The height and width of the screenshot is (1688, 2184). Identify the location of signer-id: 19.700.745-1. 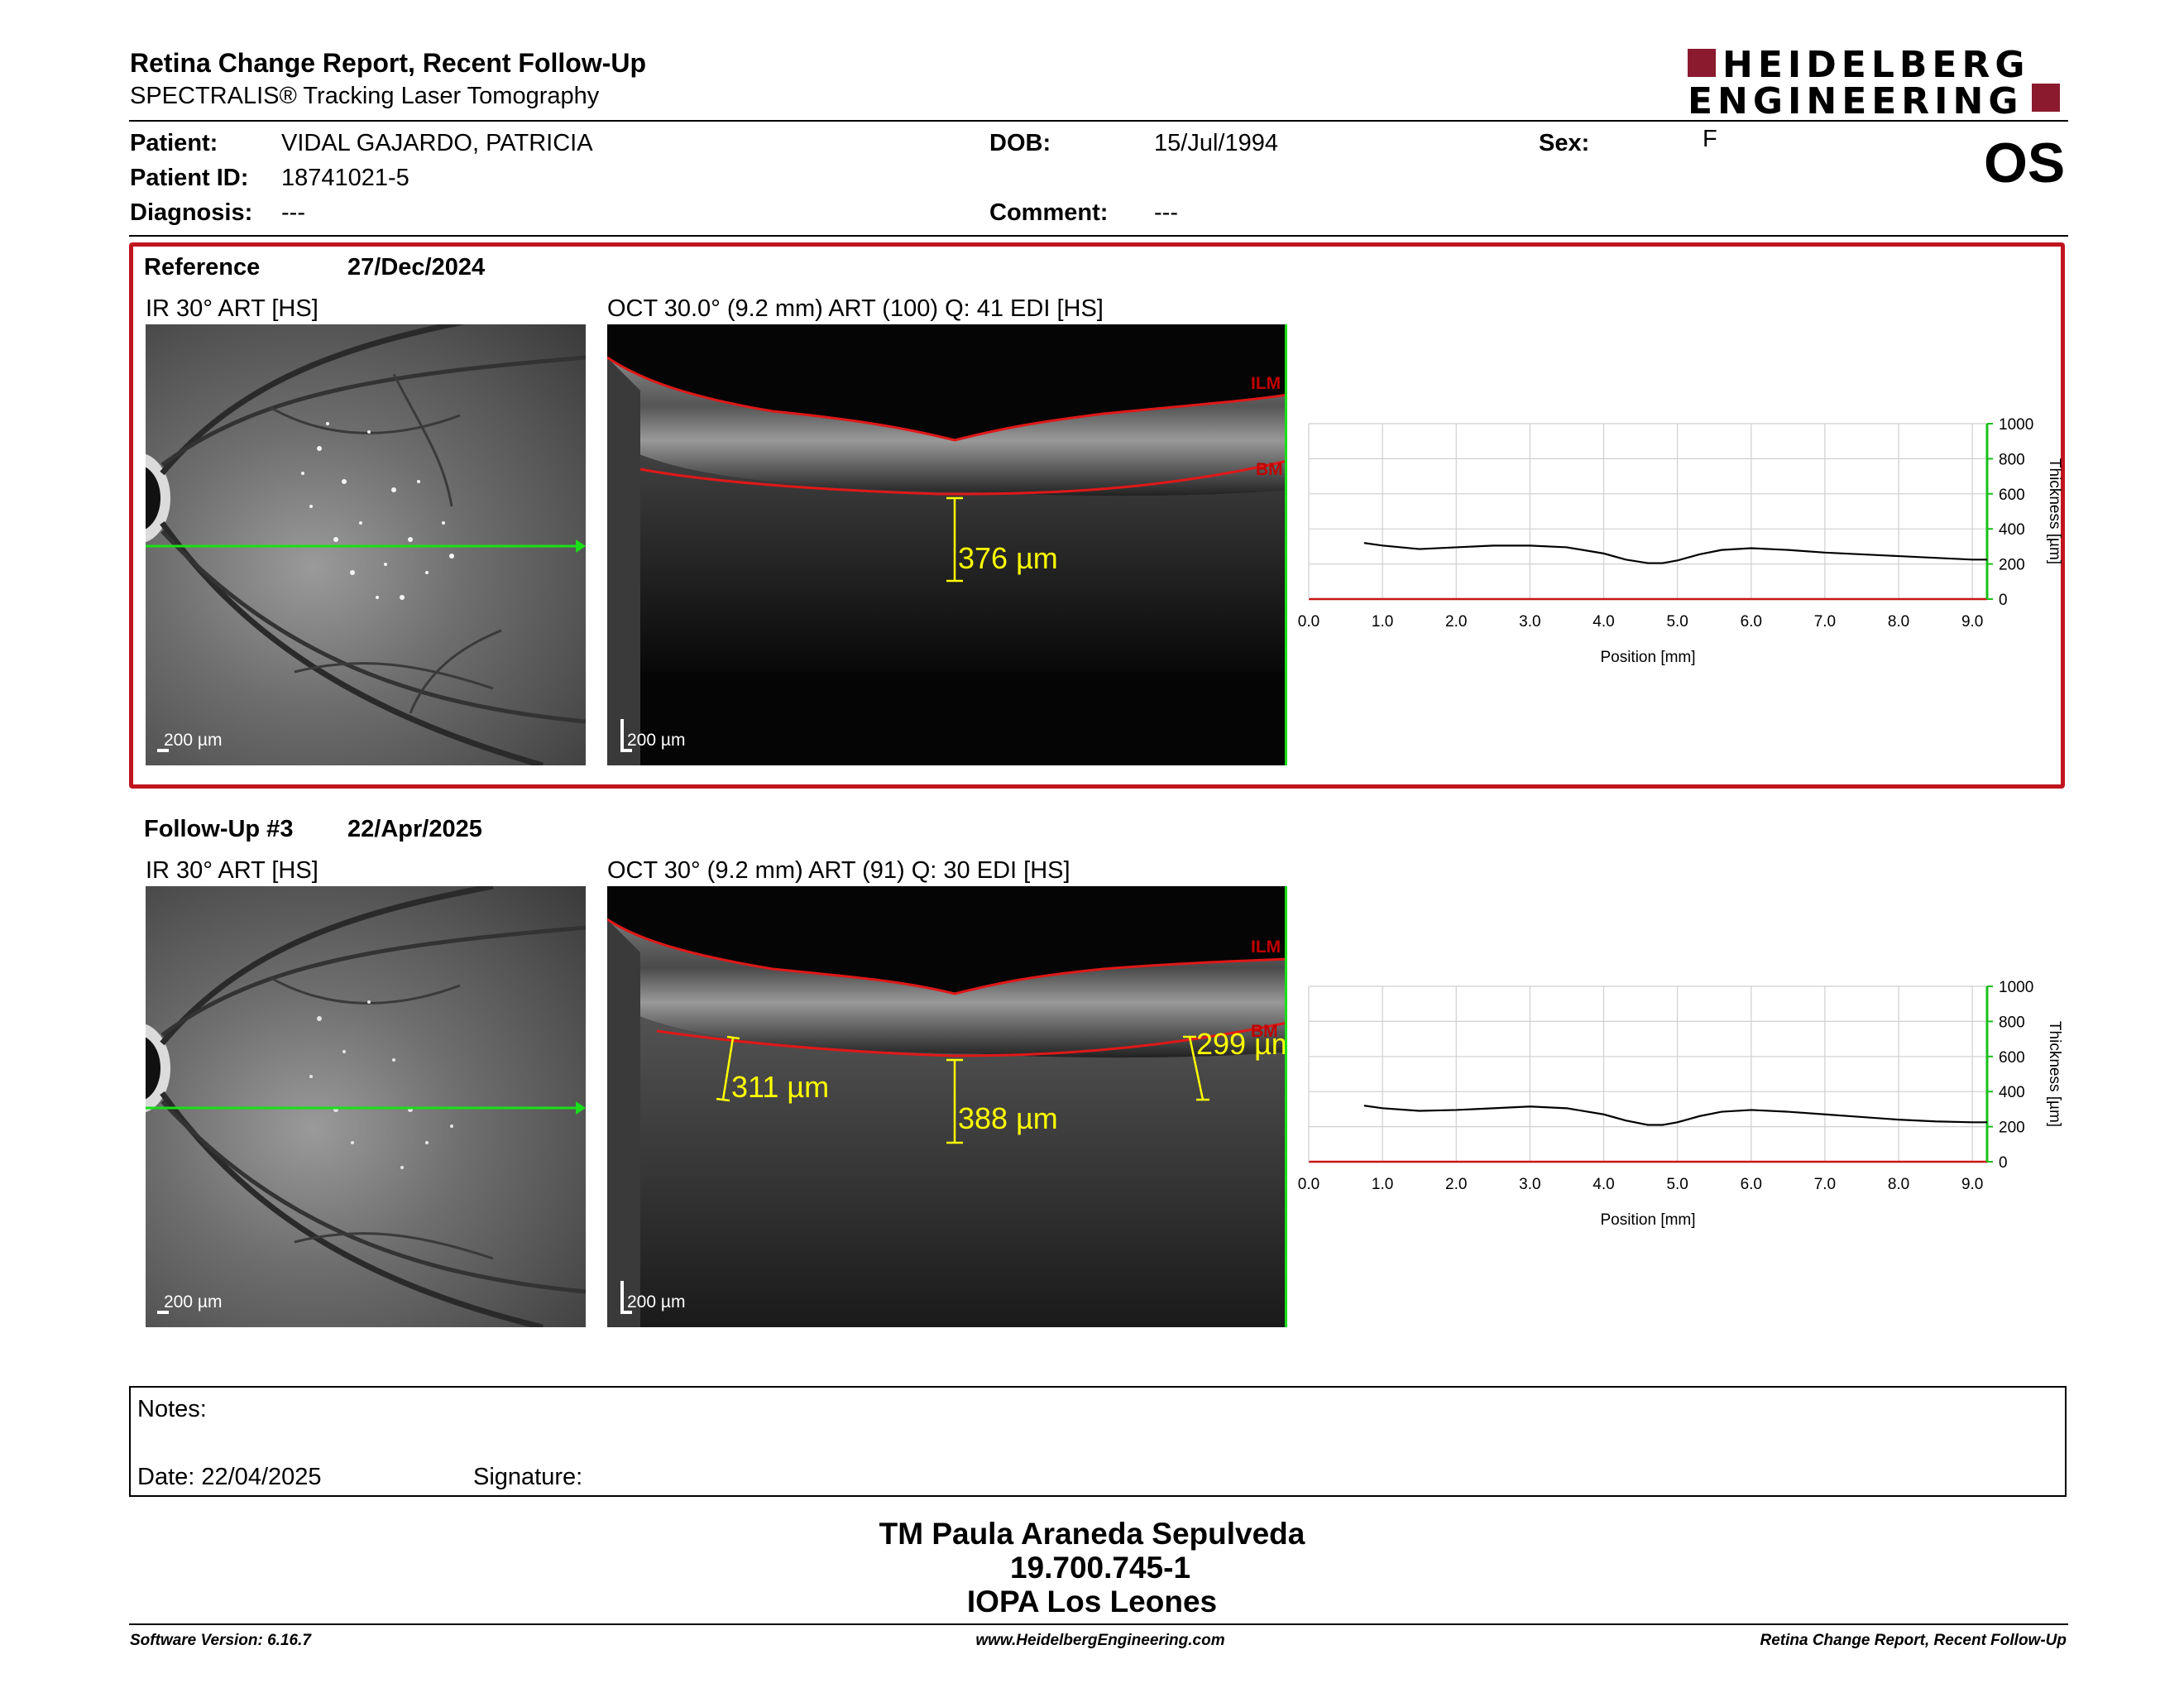
(1100, 1568).